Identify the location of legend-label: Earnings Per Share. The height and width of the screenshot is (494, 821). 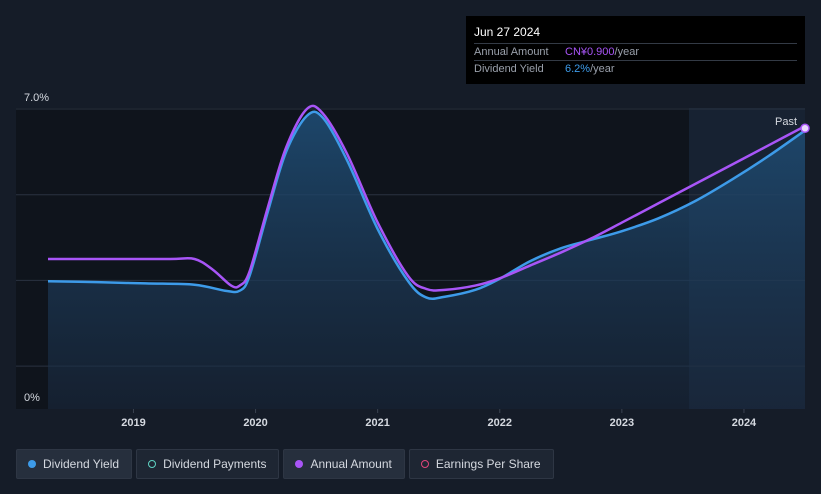
(488, 464).